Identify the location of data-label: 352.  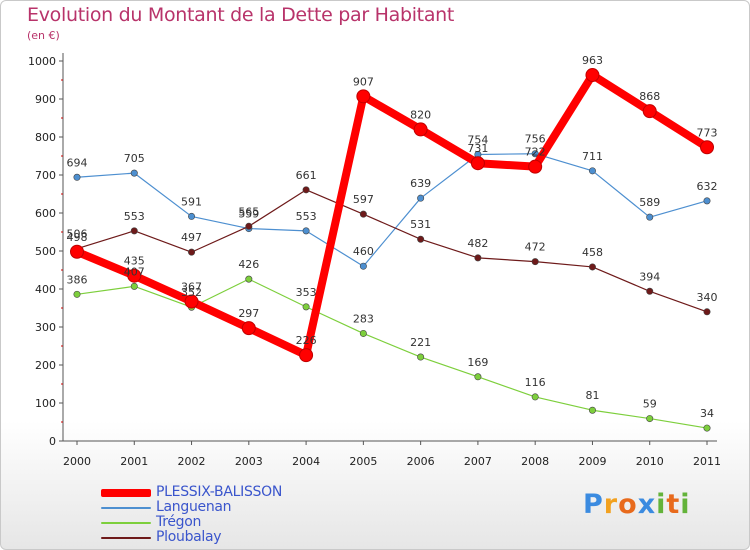
(191, 292).